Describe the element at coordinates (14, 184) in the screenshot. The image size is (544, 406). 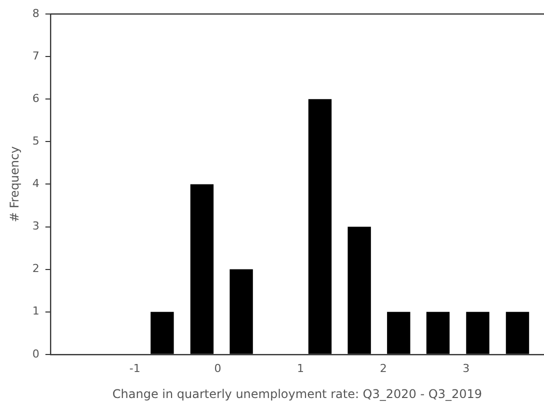
I see `y-axis-title: # Frequency` at that location.